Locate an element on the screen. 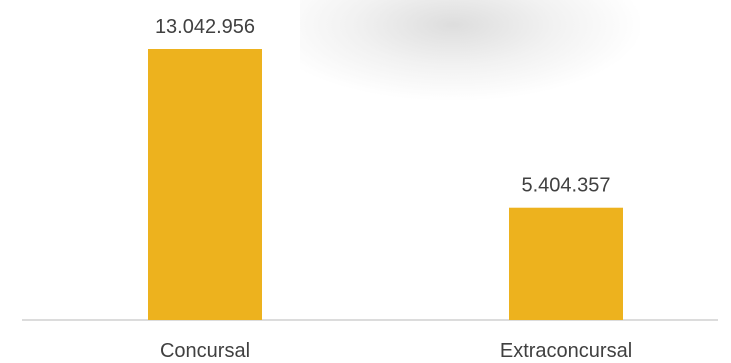  background-shadow is located at coordinates (470, 50).